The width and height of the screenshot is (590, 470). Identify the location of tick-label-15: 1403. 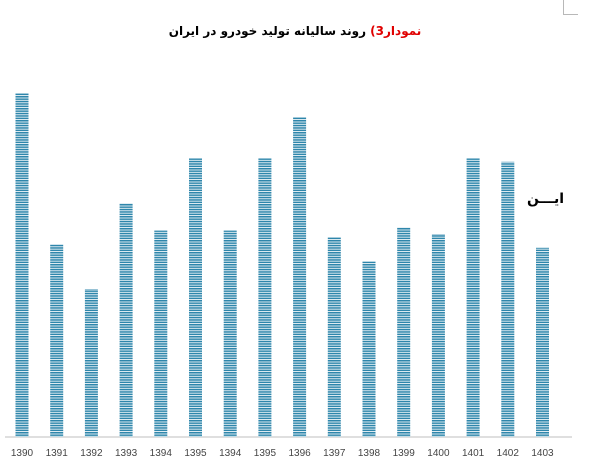
(542, 453).